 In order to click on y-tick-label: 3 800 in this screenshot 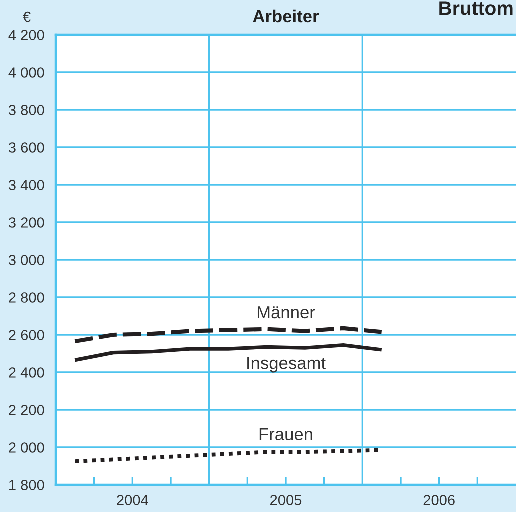, I will do `click(26, 110)`.